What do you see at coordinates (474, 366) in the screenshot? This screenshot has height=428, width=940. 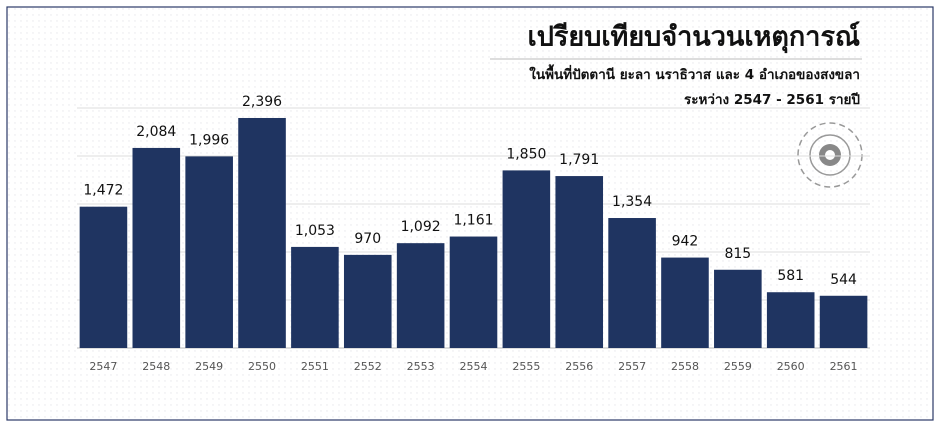 I see `x-tick-label: 2554` at bounding box center [474, 366].